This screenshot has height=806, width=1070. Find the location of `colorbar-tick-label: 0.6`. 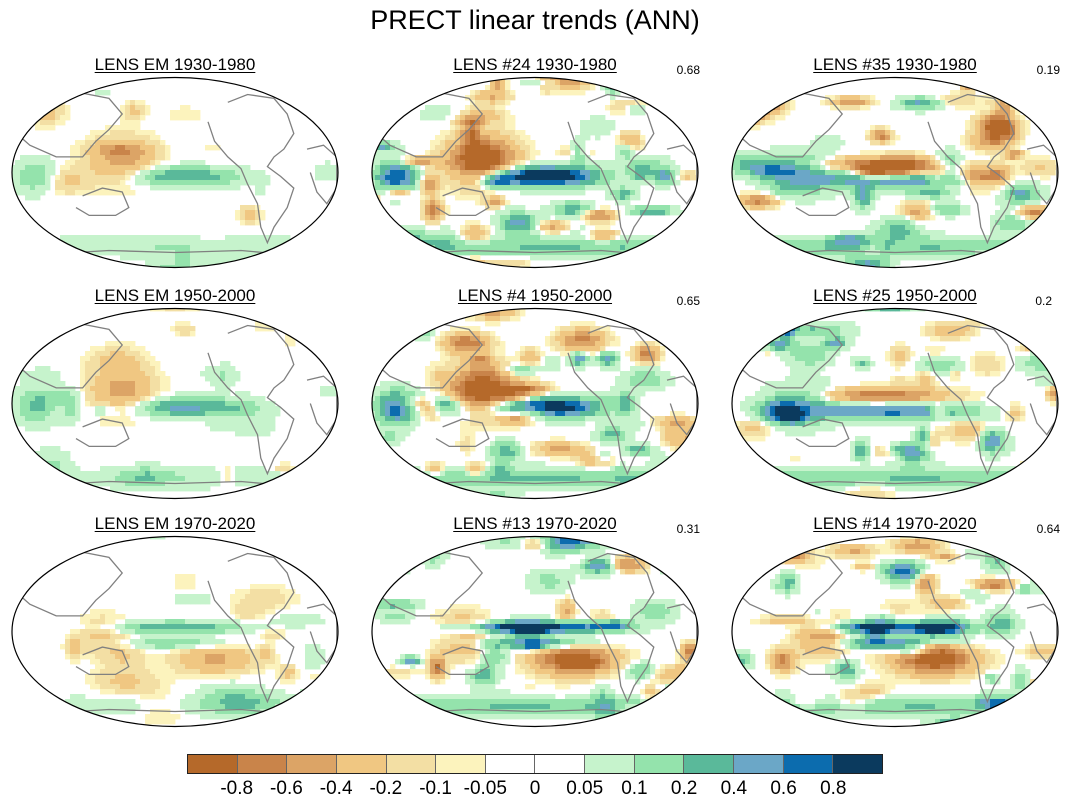

colorbar-tick-label: 0.6 is located at coordinates (783, 788).